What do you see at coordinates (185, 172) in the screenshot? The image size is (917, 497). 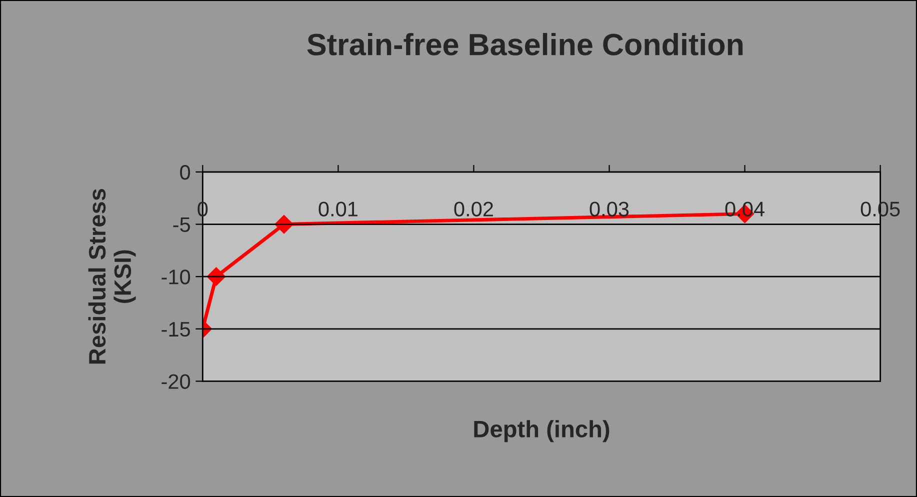 I see `y-tick-label: 0` at bounding box center [185, 172].